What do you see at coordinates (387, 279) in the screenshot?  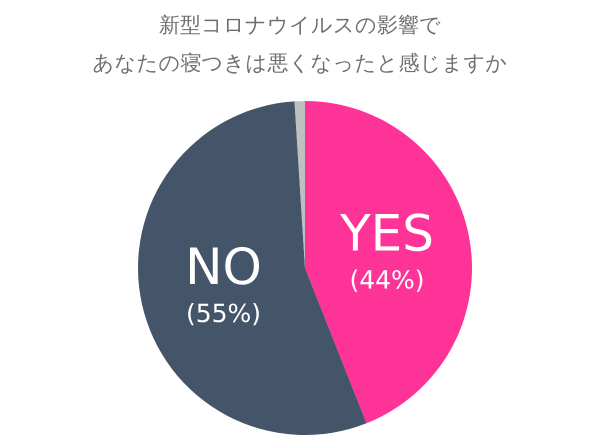 I see `data-label: (44%)` at bounding box center [387, 279].